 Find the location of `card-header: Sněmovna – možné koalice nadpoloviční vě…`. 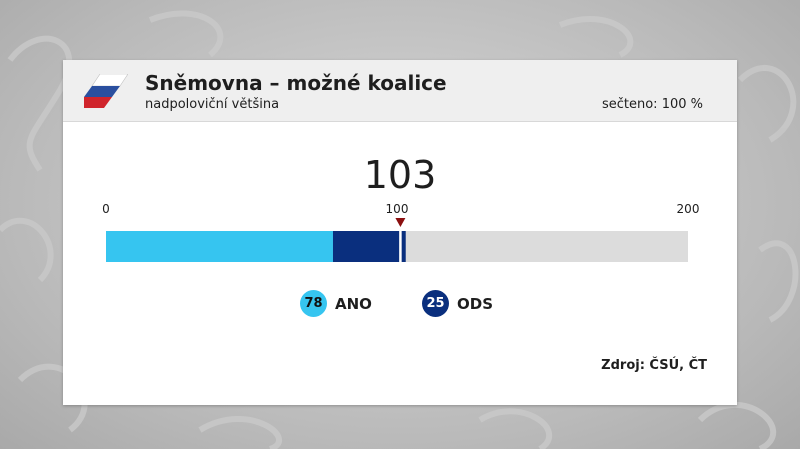

card-header: Sněmovna – možné koalice nadpoloviční vě… is located at coordinates (400, 91).